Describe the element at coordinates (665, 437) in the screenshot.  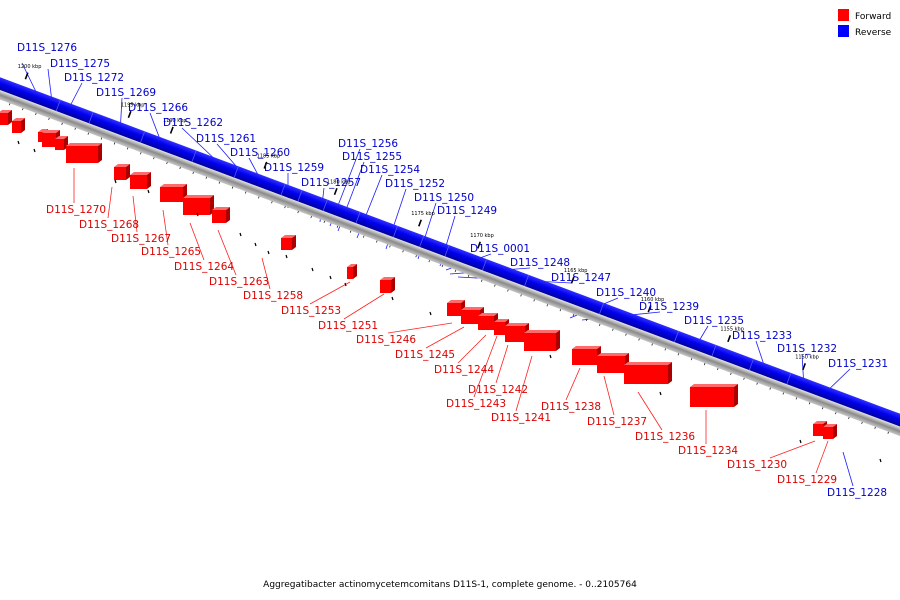
I see `forward-gene-label: D11S_1236` at that location.